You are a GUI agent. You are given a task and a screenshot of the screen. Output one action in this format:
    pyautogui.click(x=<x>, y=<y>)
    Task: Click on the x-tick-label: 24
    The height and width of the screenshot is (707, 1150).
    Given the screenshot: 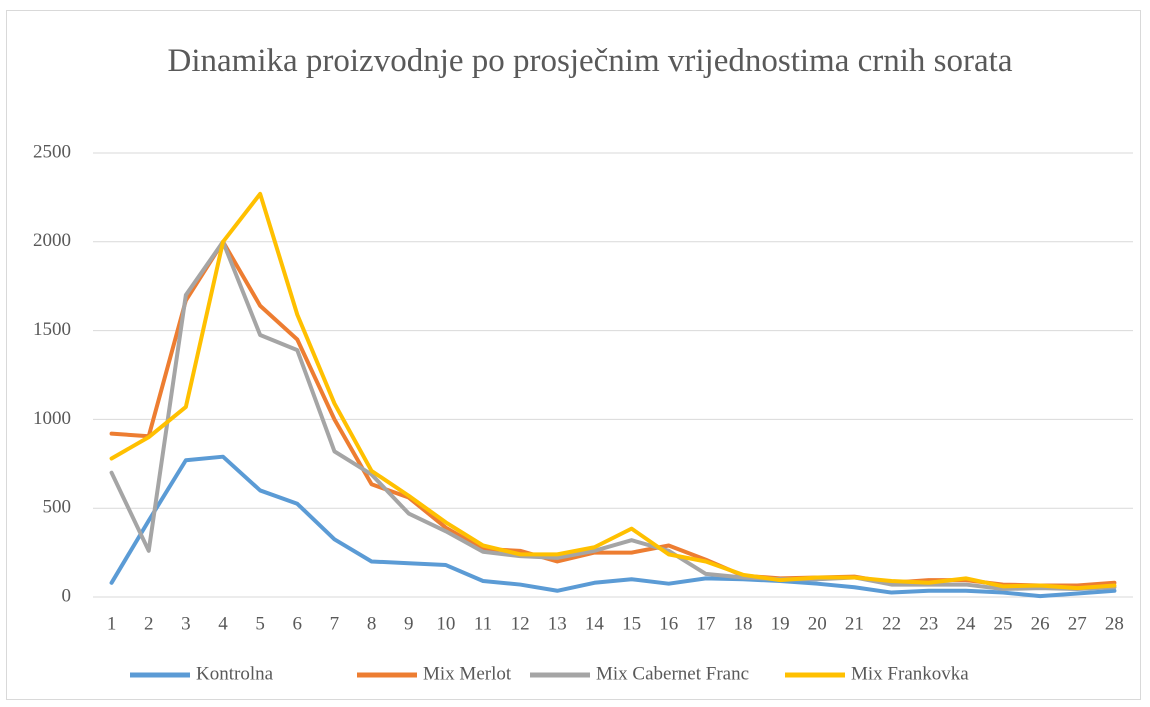 What is the action you would take?
    pyautogui.click(x=966, y=623)
    